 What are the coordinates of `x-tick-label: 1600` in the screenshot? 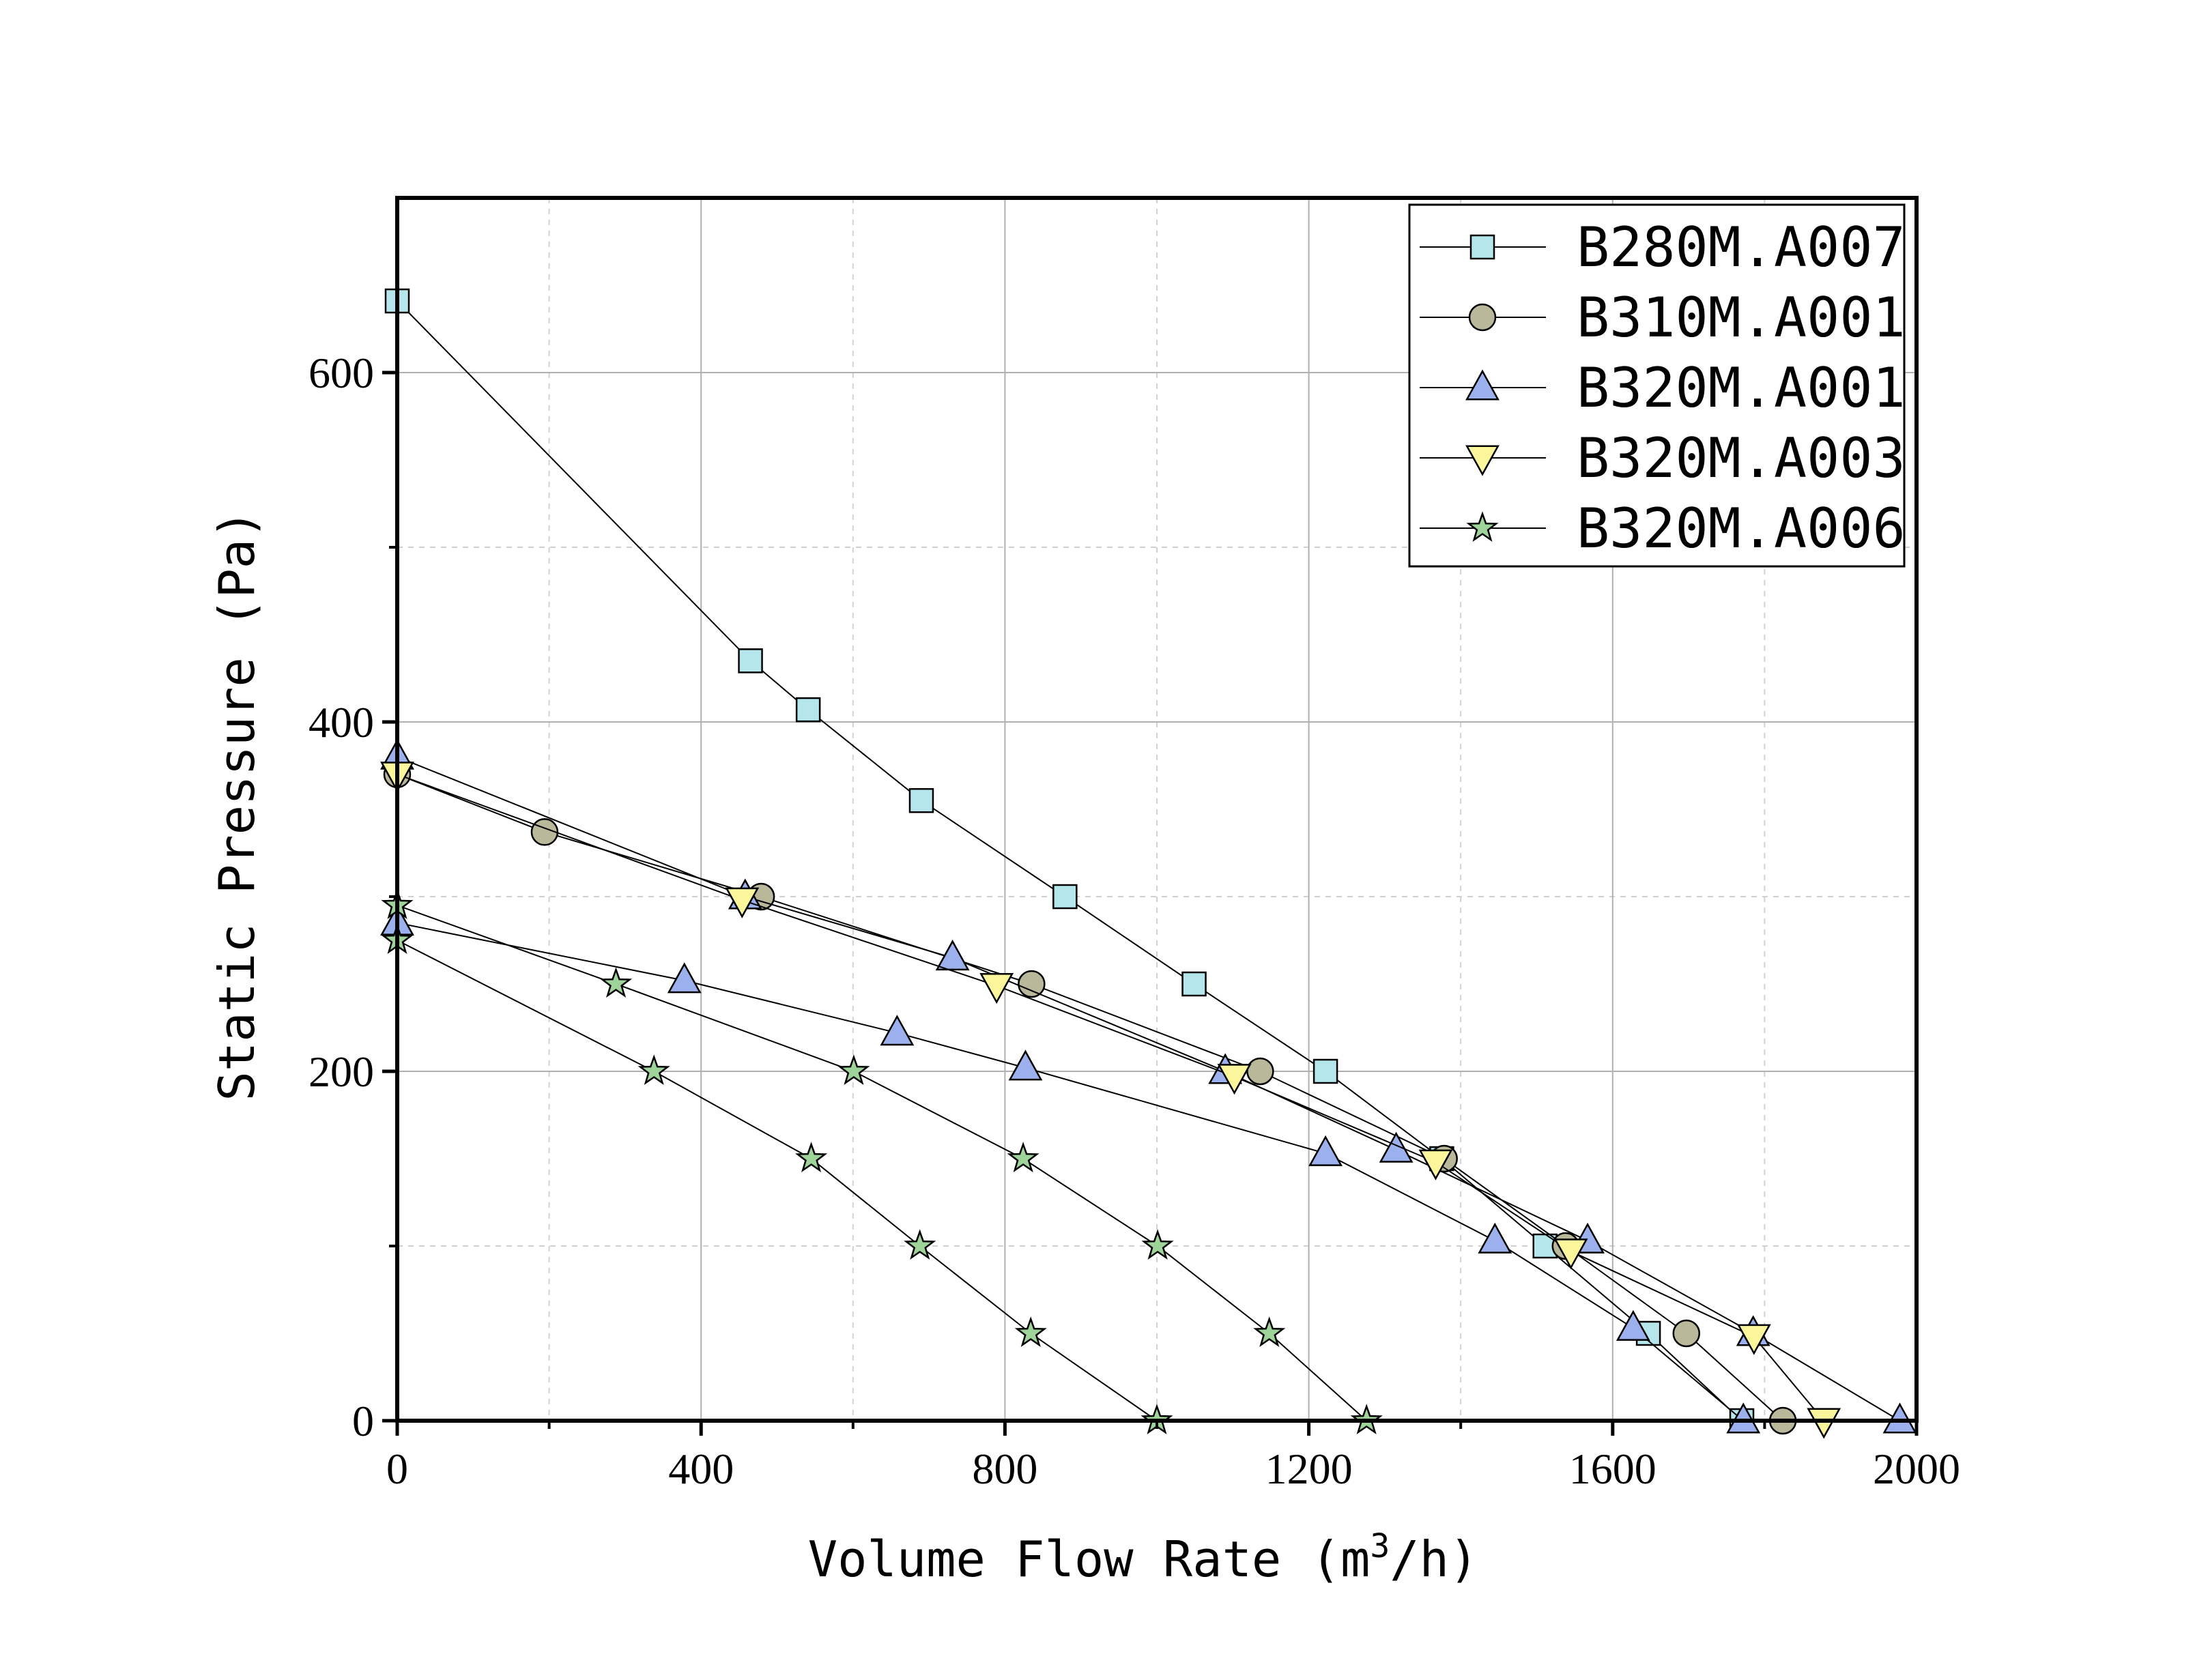 It's located at (1613, 1469).